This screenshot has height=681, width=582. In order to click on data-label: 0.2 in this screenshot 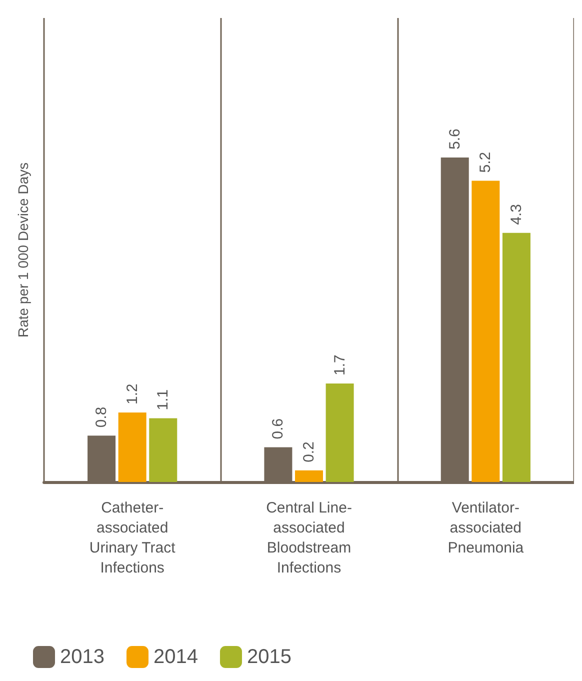, I will do `click(309, 452)`.